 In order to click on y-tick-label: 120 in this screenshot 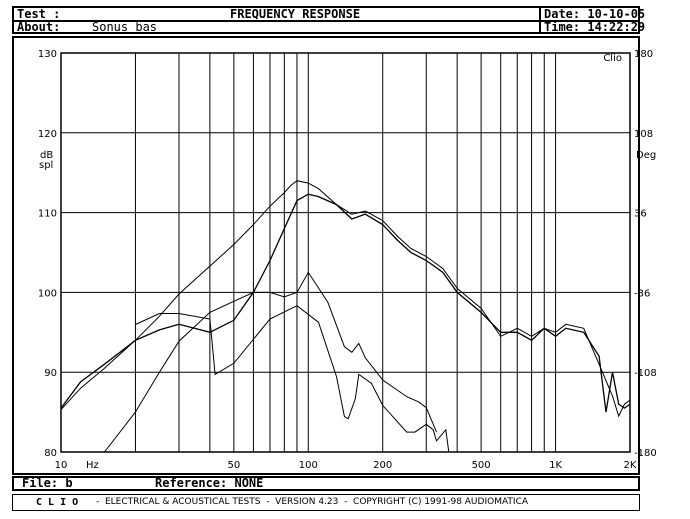, I will do `click(47, 134)`.